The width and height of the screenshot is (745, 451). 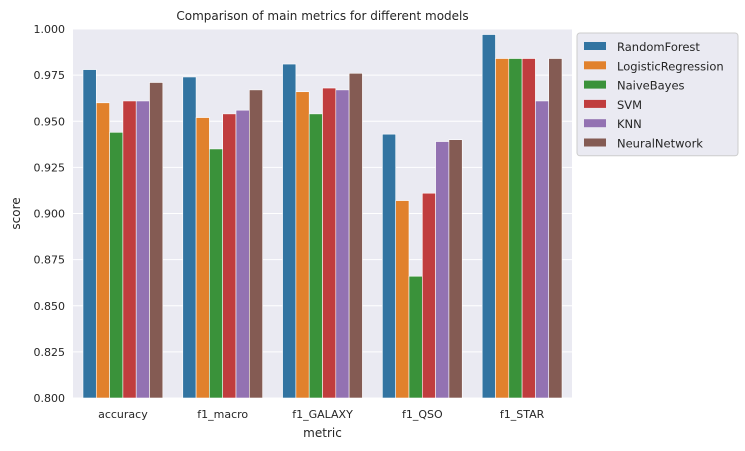 What do you see at coordinates (50, 167) in the screenshot?
I see `y-tick-label: 0.925` at bounding box center [50, 167].